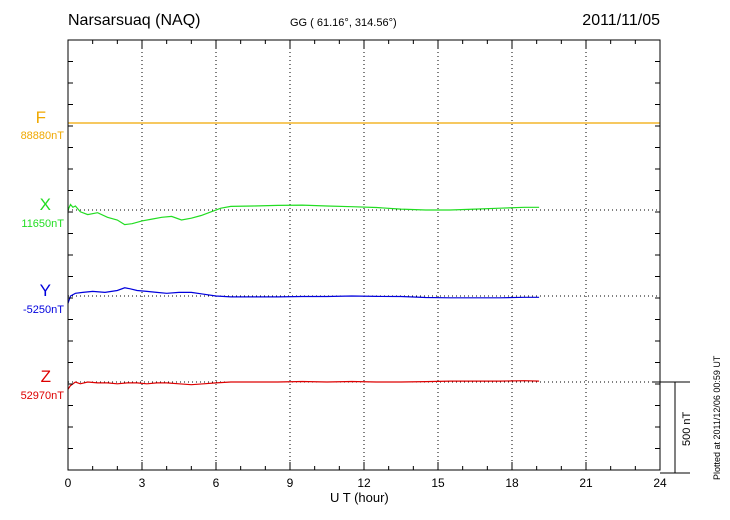 The width and height of the screenshot is (730, 520). Describe the element at coordinates (290, 483) in the screenshot. I see `x-tick-label: 9` at that location.